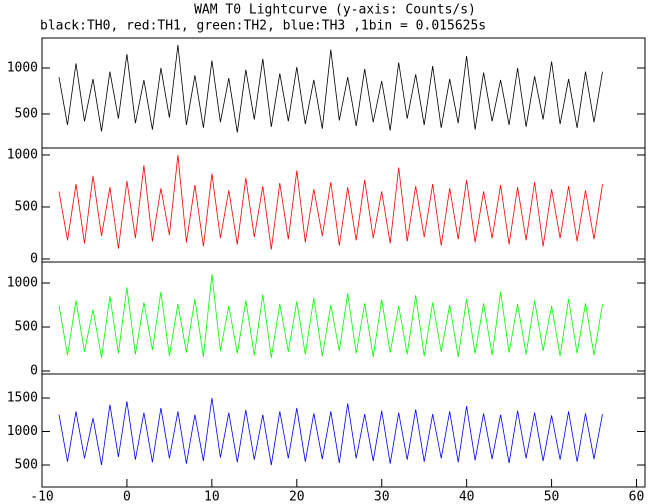  I want to click on x-tick-label: 40, so click(467, 497).